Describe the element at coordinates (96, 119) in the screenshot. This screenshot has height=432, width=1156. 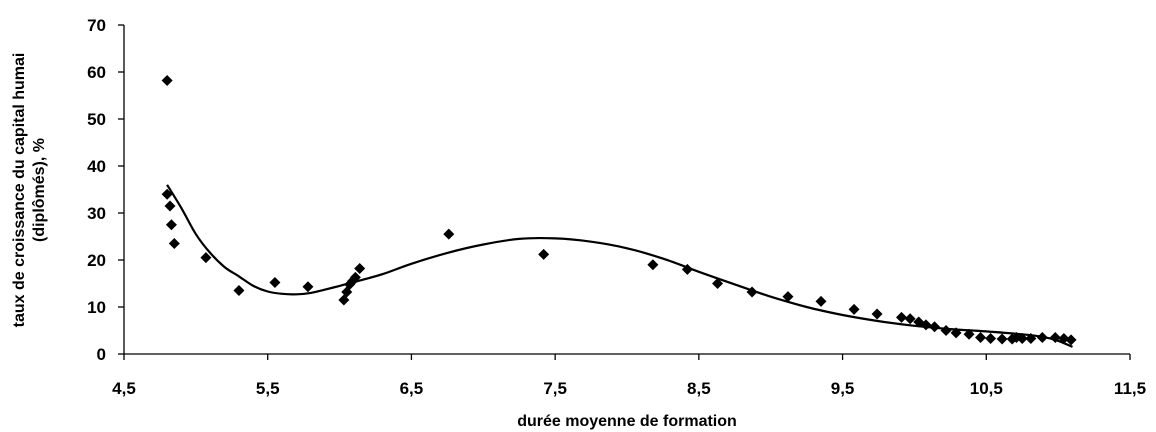
I see `y-tick-label: 50` at that location.